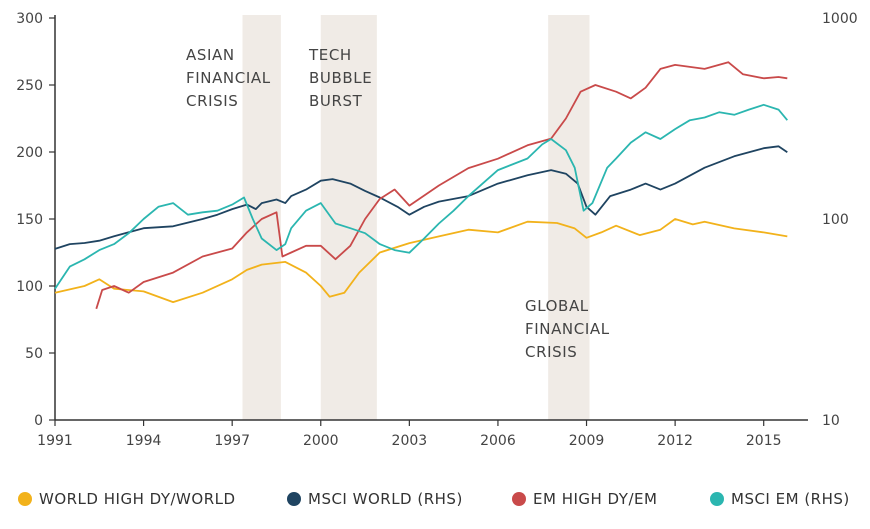 The height and width of the screenshot is (529, 870). Describe the element at coordinates (385, 499) in the screenshot. I see `legend-label: MSCI WORLD (RHS)` at that location.